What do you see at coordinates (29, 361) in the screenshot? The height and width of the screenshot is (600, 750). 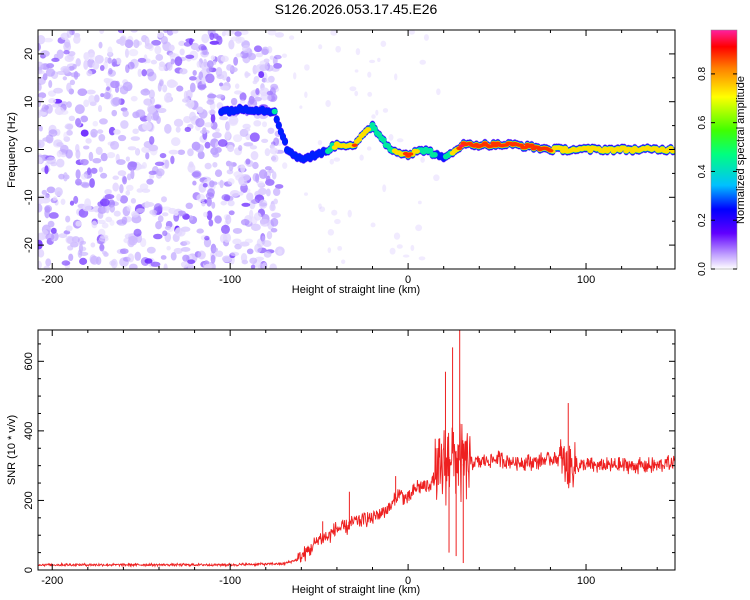 I see `y-tick-label: 600` at bounding box center [29, 361].